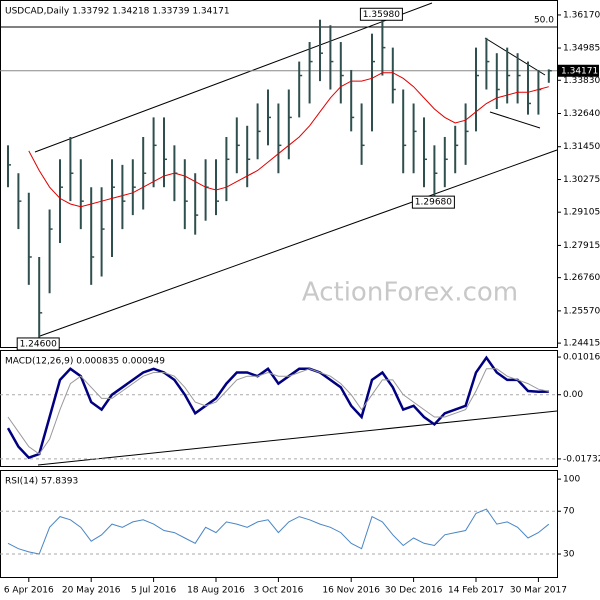 This screenshot has width=600, height=600. What do you see at coordinates (581, 246) in the screenshot?
I see `y-tick-label: 1.27915` at bounding box center [581, 246].